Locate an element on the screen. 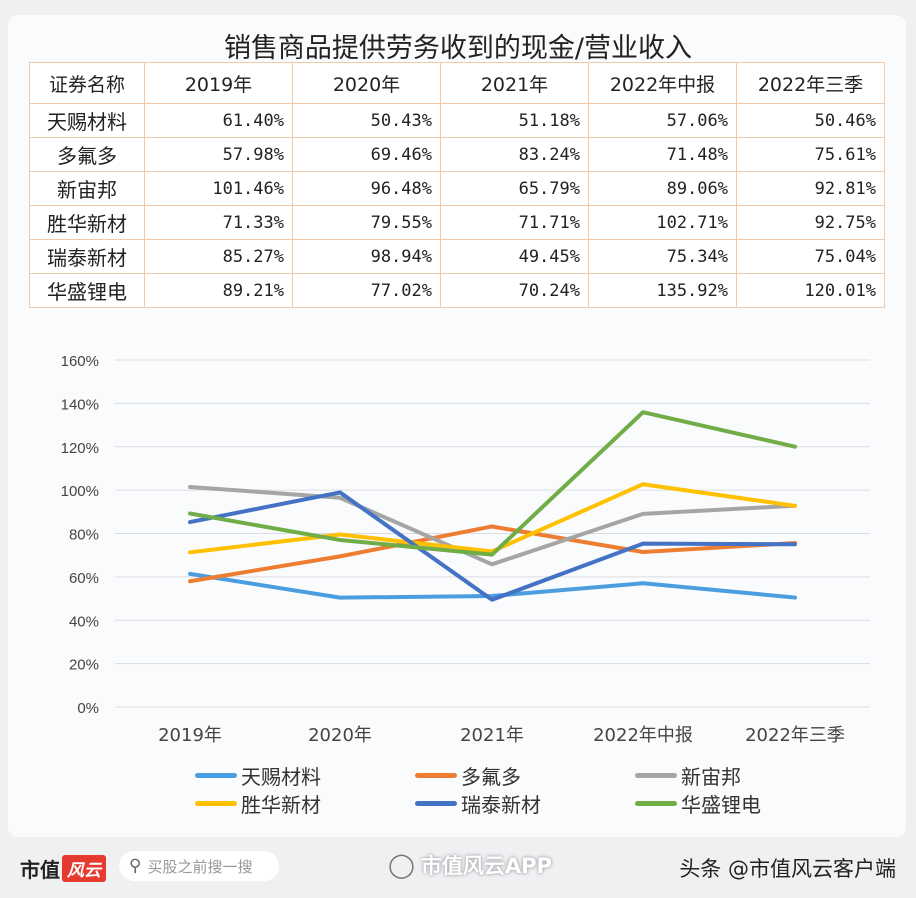  cell-value: 50.46% is located at coordinates (810, 120).